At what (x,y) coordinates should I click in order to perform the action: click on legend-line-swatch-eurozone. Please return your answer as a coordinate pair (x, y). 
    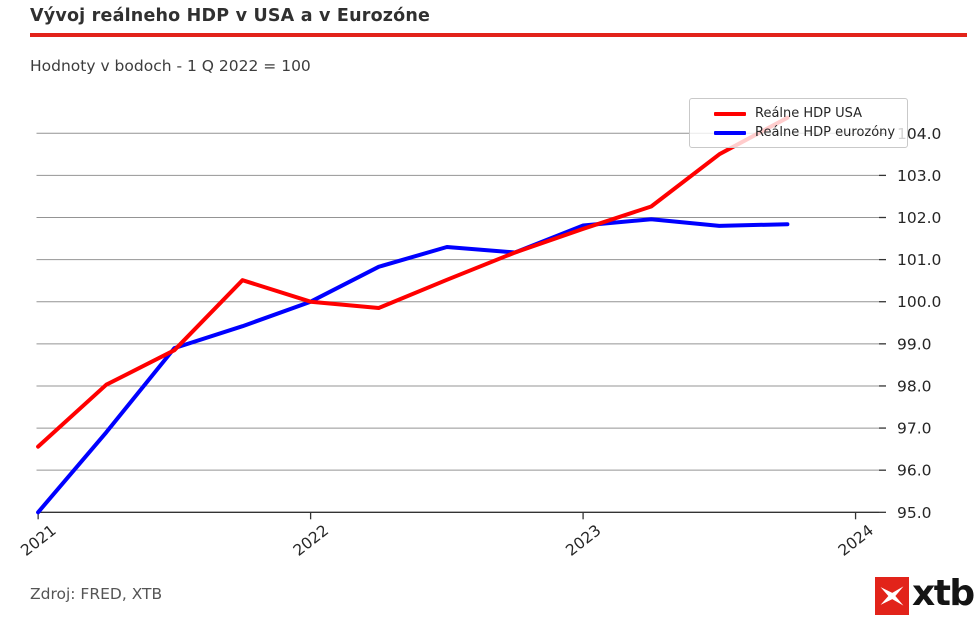
    Looking at the image, I should click on (730, 132).